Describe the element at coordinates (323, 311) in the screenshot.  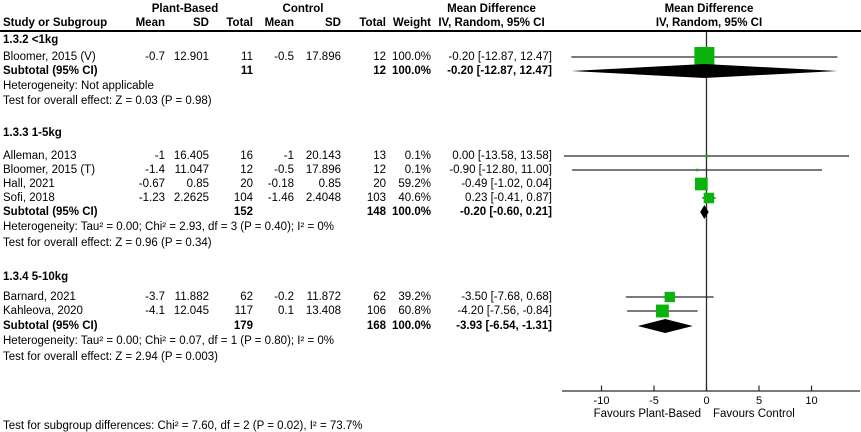
I see `study-sd2: 13.408` at that location.